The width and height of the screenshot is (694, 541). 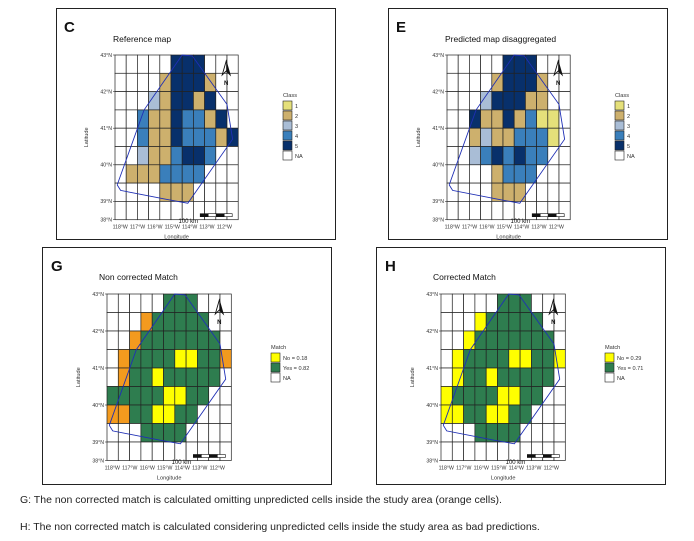 What do you see at coordinates (629, 359) in the screenshot?
I see `legend-label: No = 0.29` at bounding box center [629, 359].